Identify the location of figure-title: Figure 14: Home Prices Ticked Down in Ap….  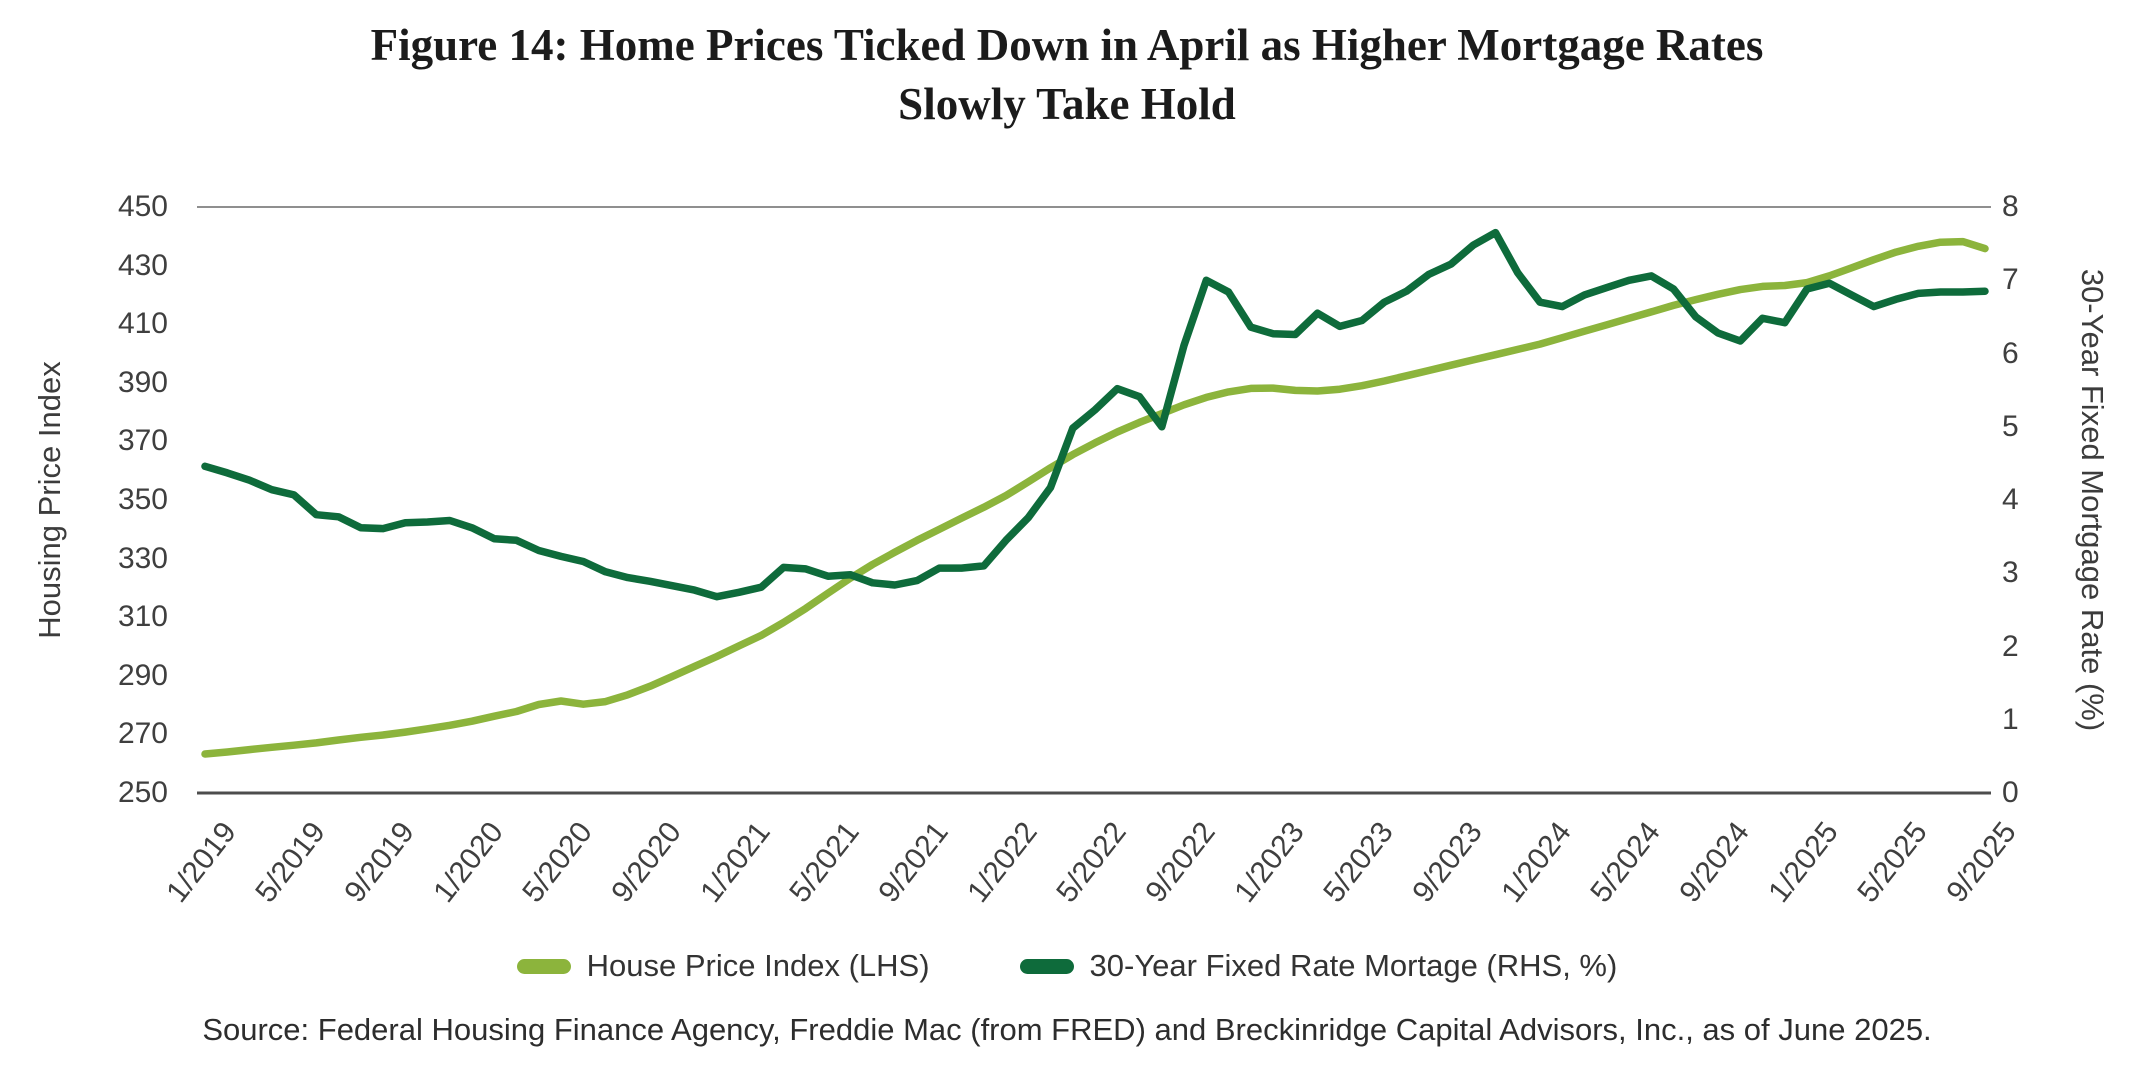
(1067, 75).